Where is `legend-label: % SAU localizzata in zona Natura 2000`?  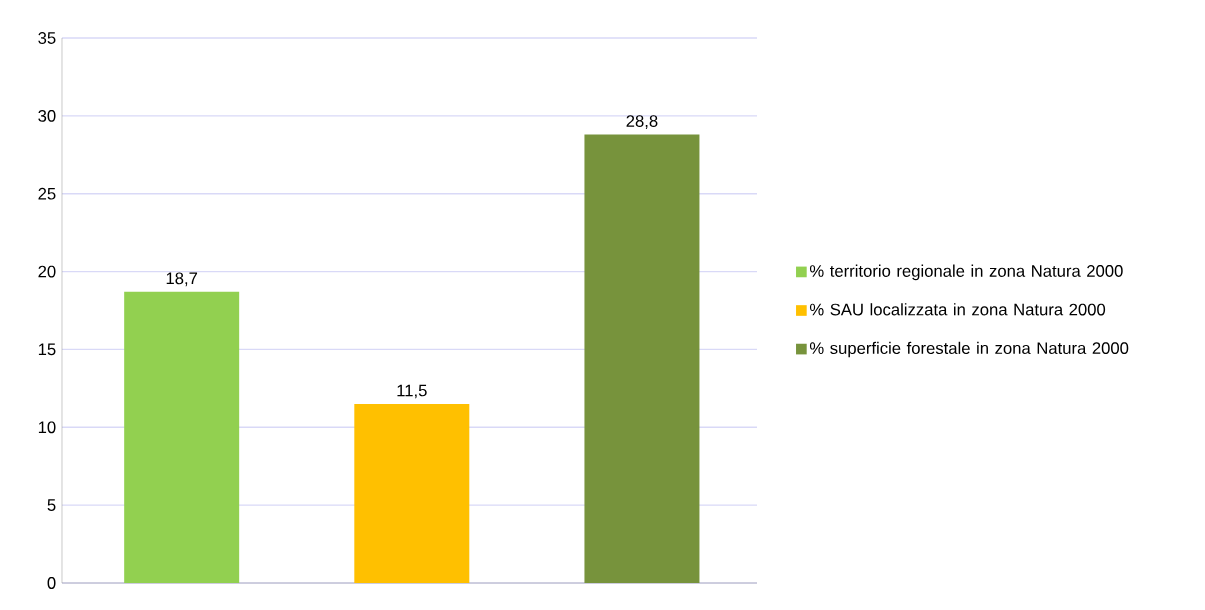 legend-label: % SAU localizzata in zona Natura 2000 is located at coordinates (957, 309).